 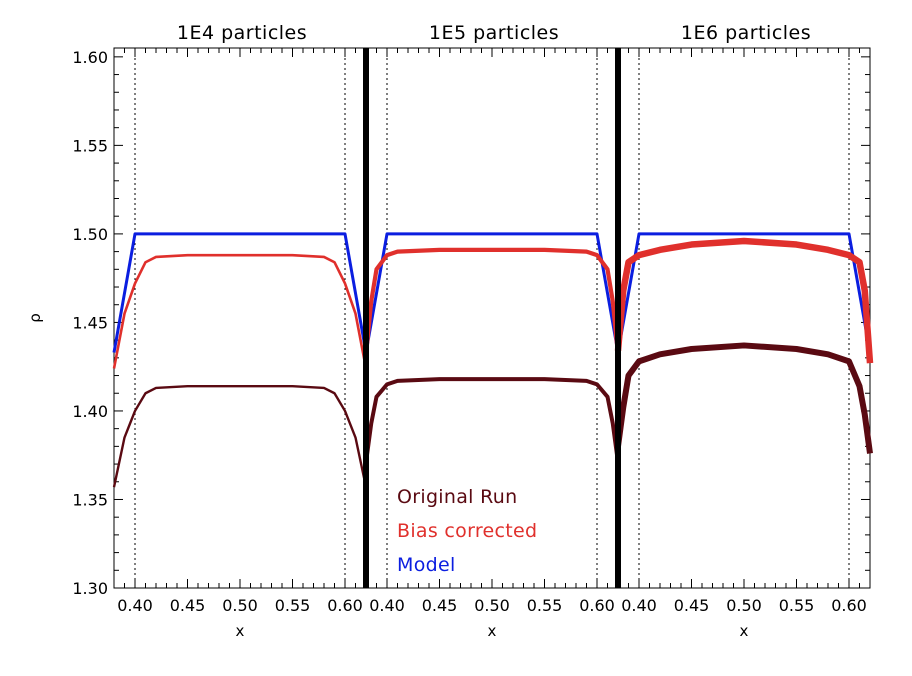 I want to click on legend: Original Run Bias corrected Model, so click(x=467, y=531).